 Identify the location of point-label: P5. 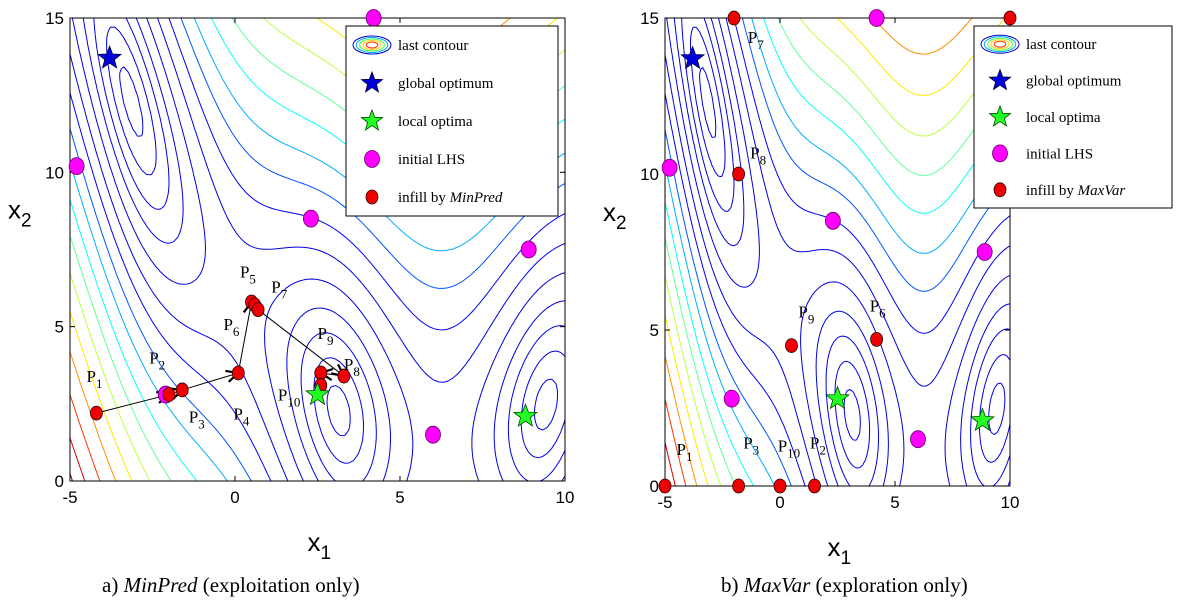
(248, 274).